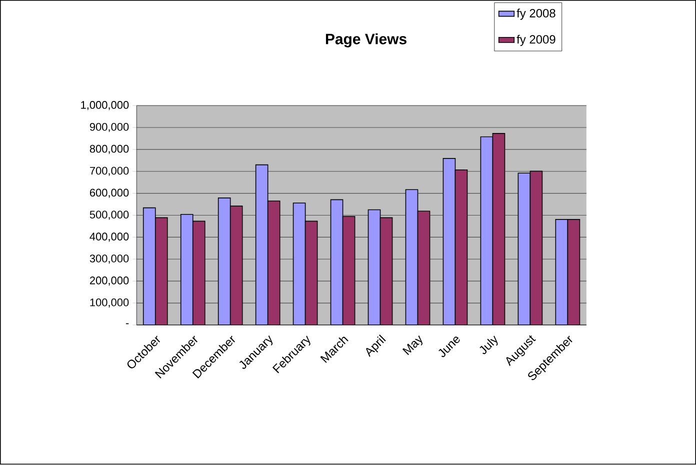 This screenshot has width=696, height=465. Describe the element at coordinates (536, 14) in the screenshot. I see `legend-label: fy 2008` at that location.